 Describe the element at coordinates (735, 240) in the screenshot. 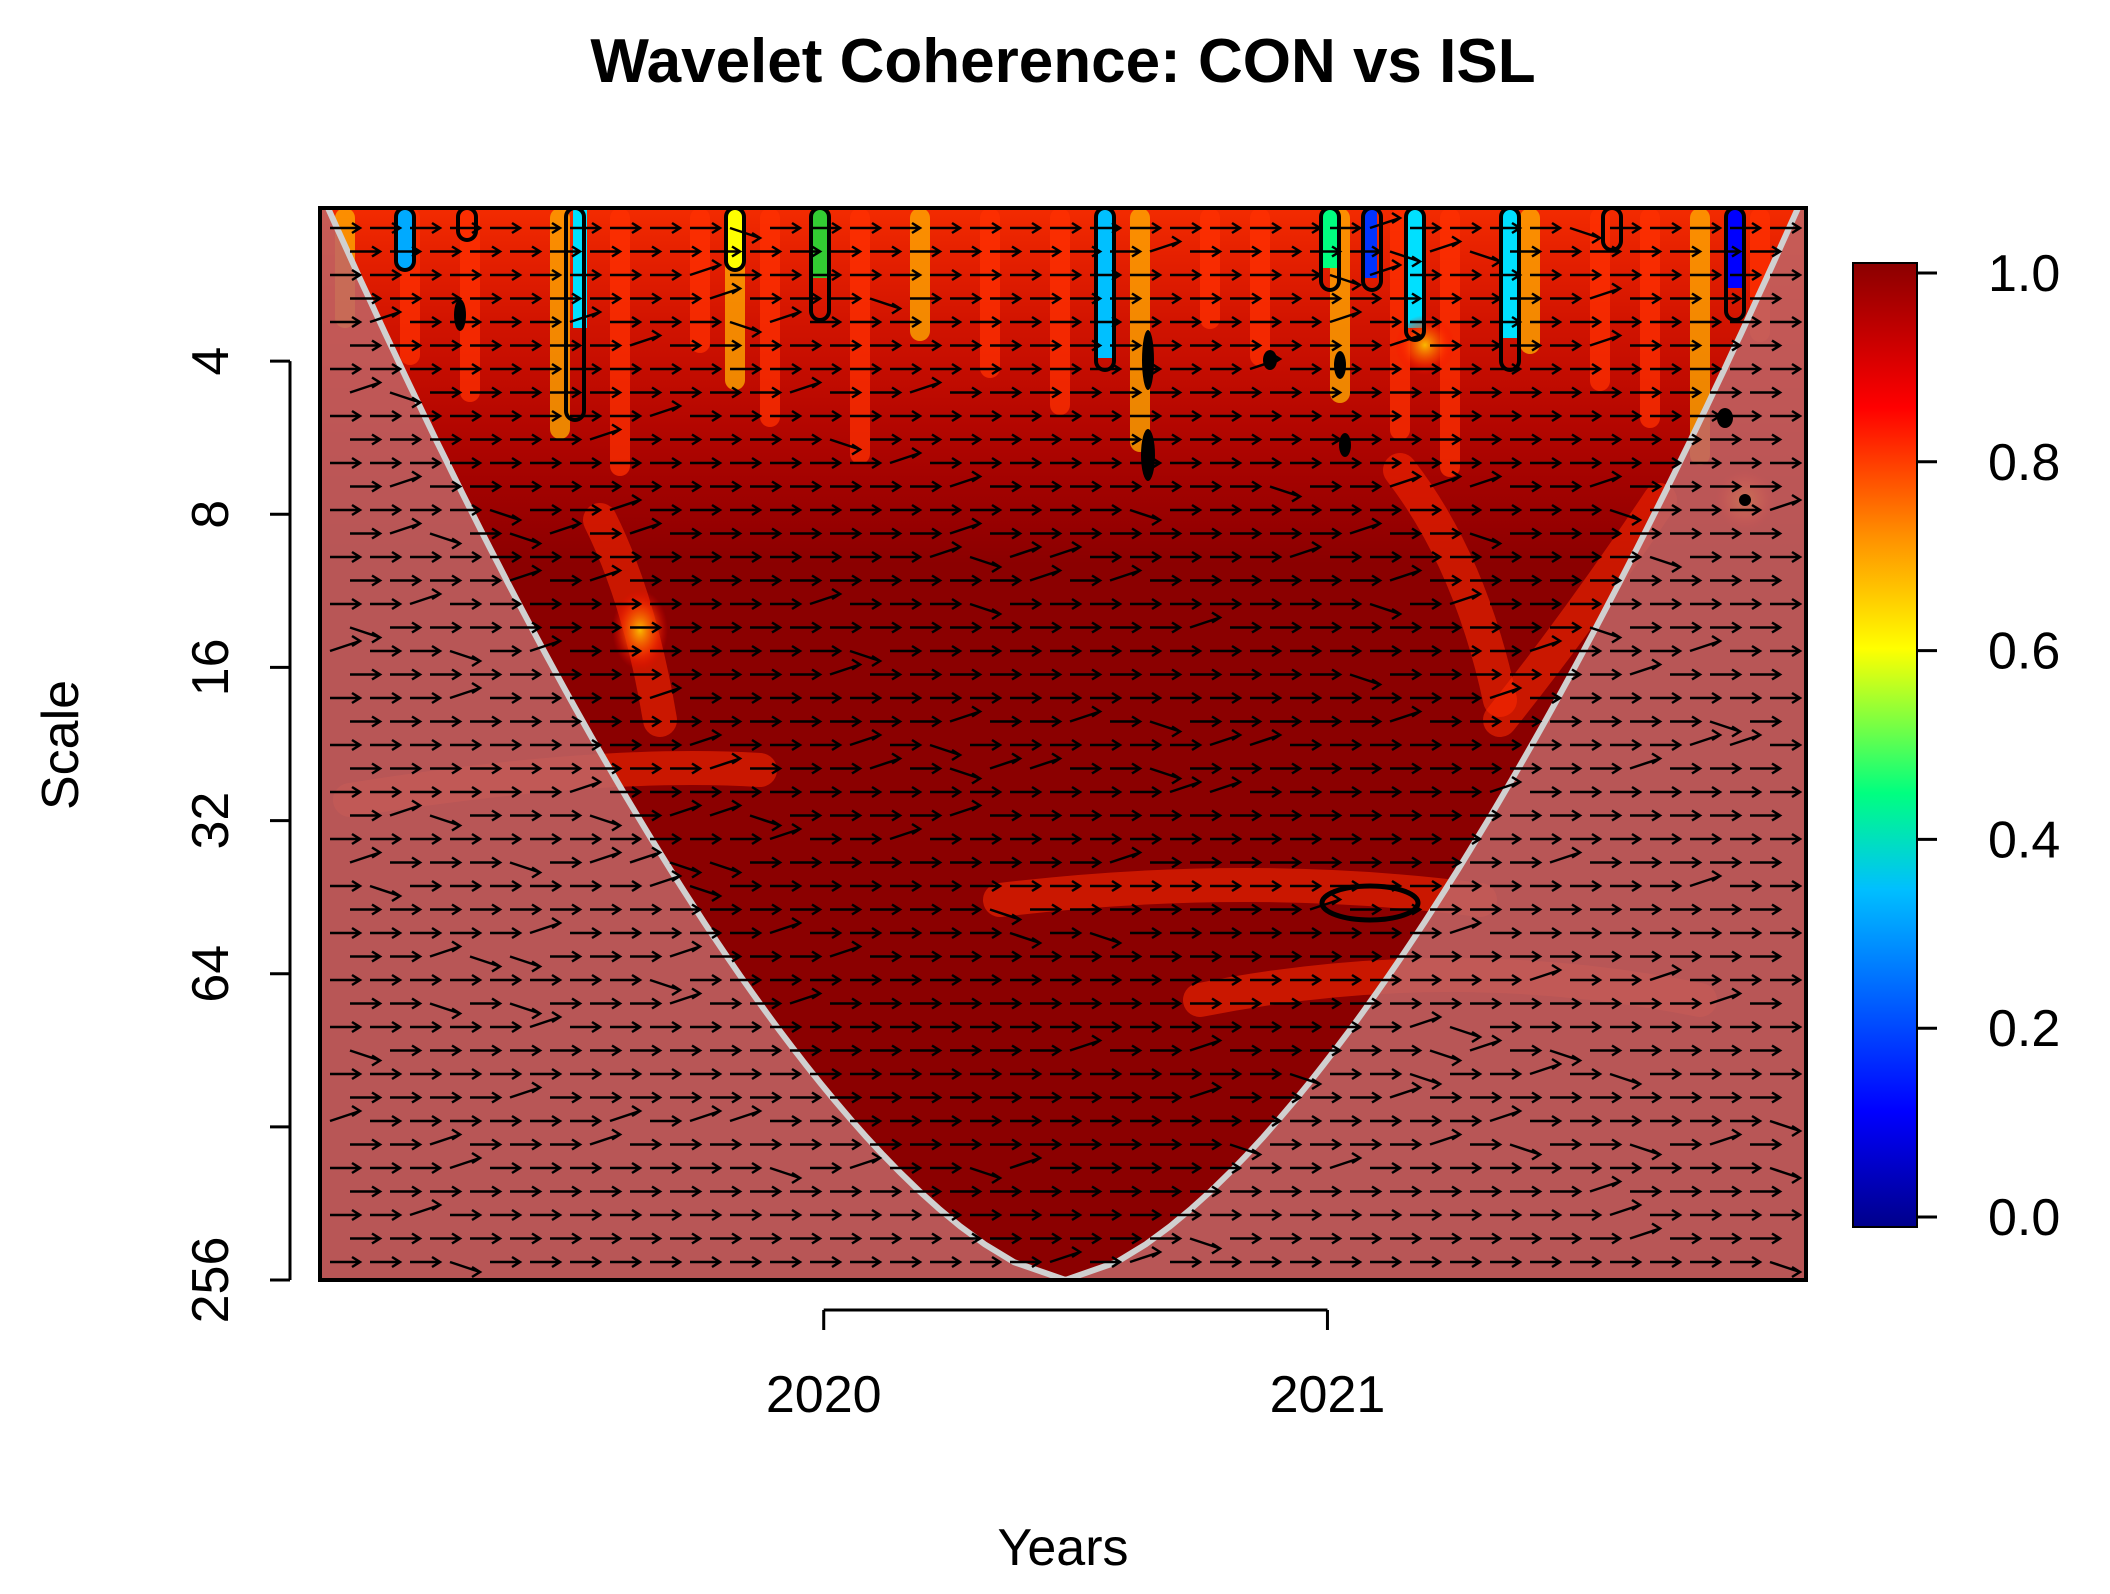

I see `significance-contour` at that location.